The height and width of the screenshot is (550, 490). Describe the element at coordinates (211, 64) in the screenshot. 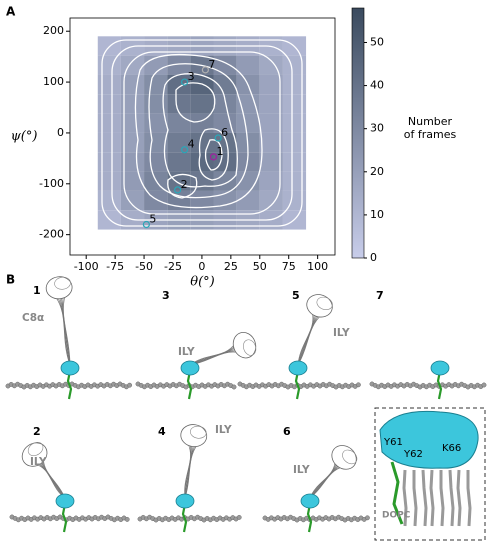

I see `point-label: 7` at that location.